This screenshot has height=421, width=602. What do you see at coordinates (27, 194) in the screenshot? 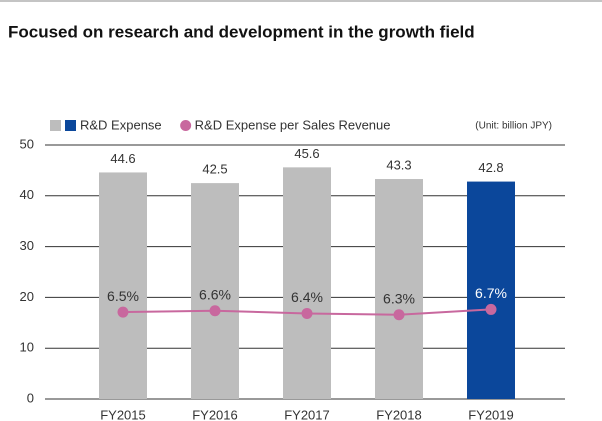
I see `y-tick-label: 40` at bounding box center [27, 194].